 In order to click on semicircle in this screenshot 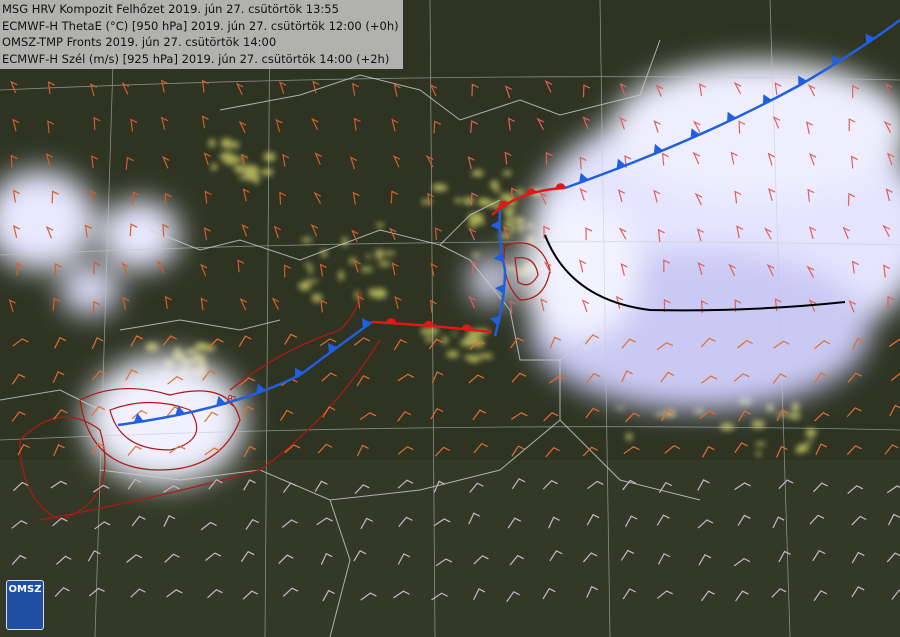, I will do `click(560, 186)`.